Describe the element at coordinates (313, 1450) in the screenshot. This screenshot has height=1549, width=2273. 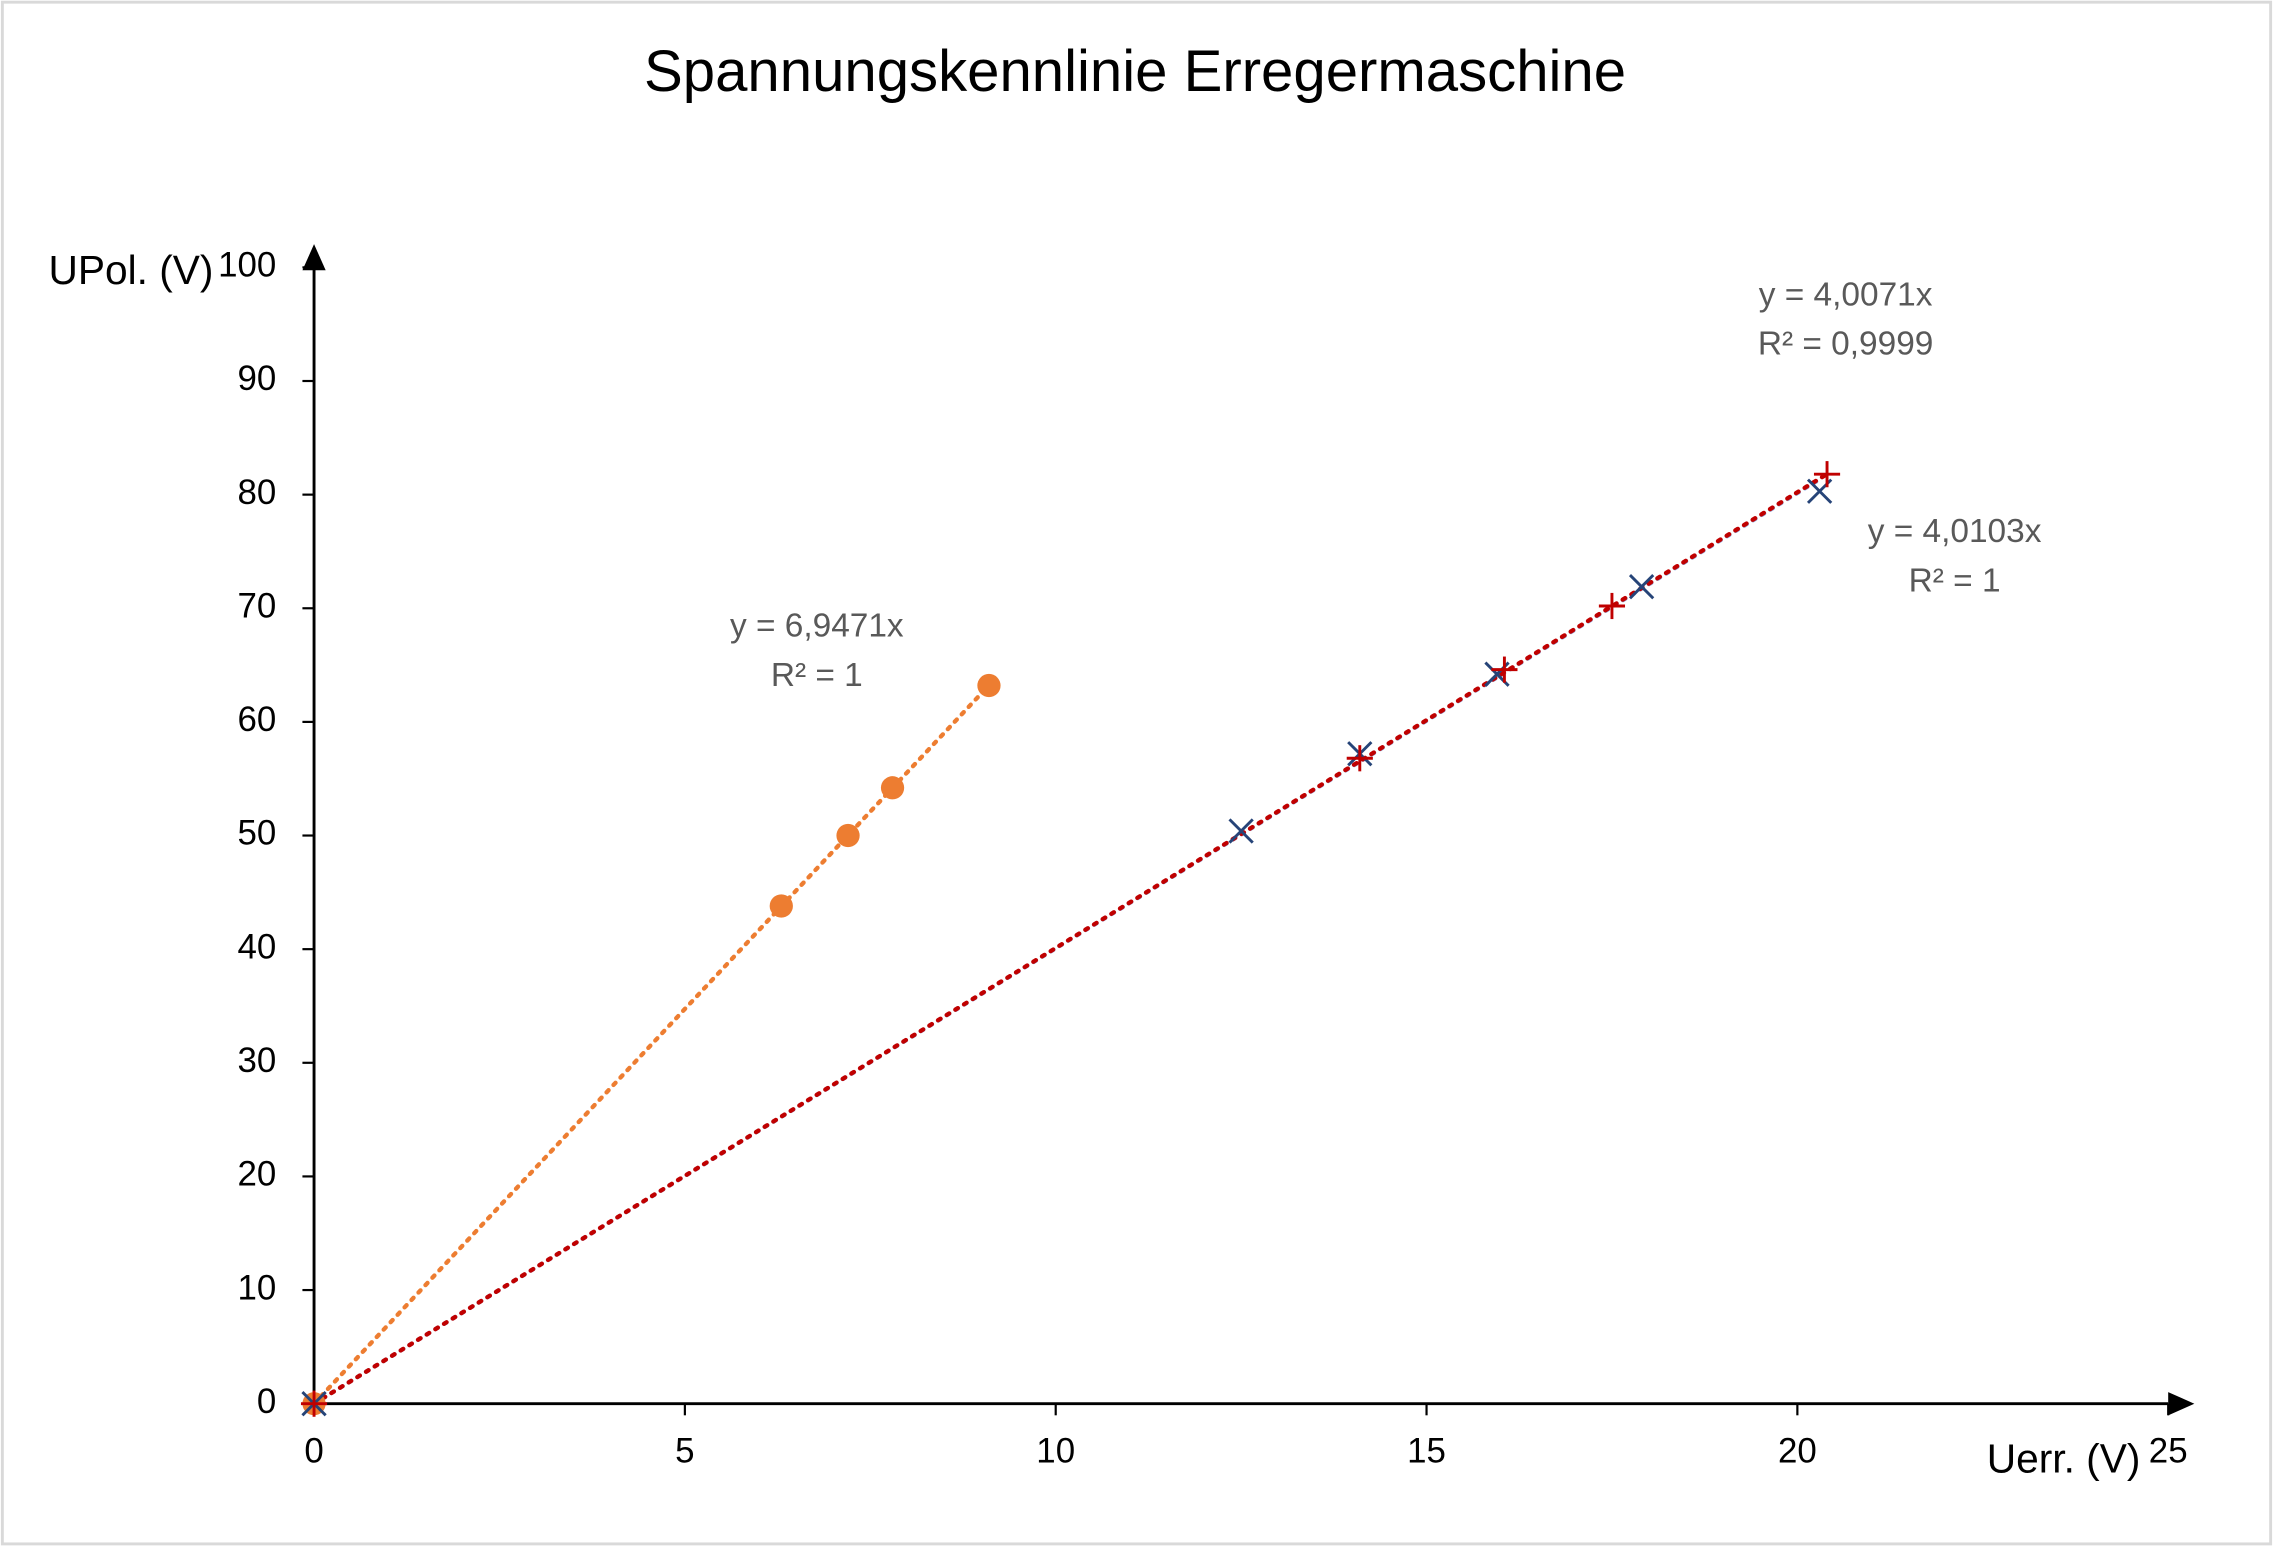
I see `x-tick-label: 0` at that location.